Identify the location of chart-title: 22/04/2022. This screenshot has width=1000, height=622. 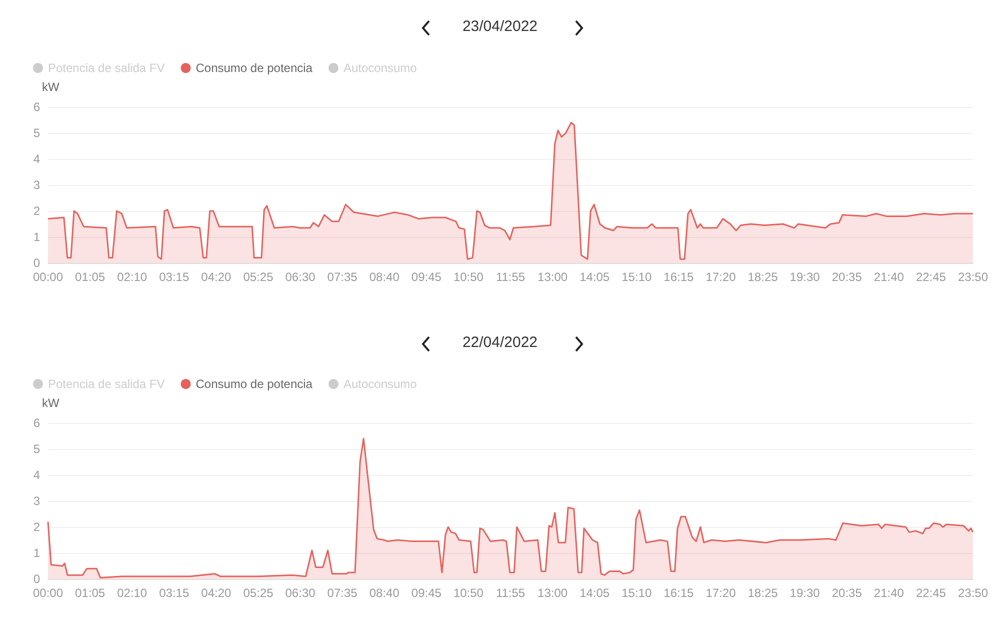
(500, 342).